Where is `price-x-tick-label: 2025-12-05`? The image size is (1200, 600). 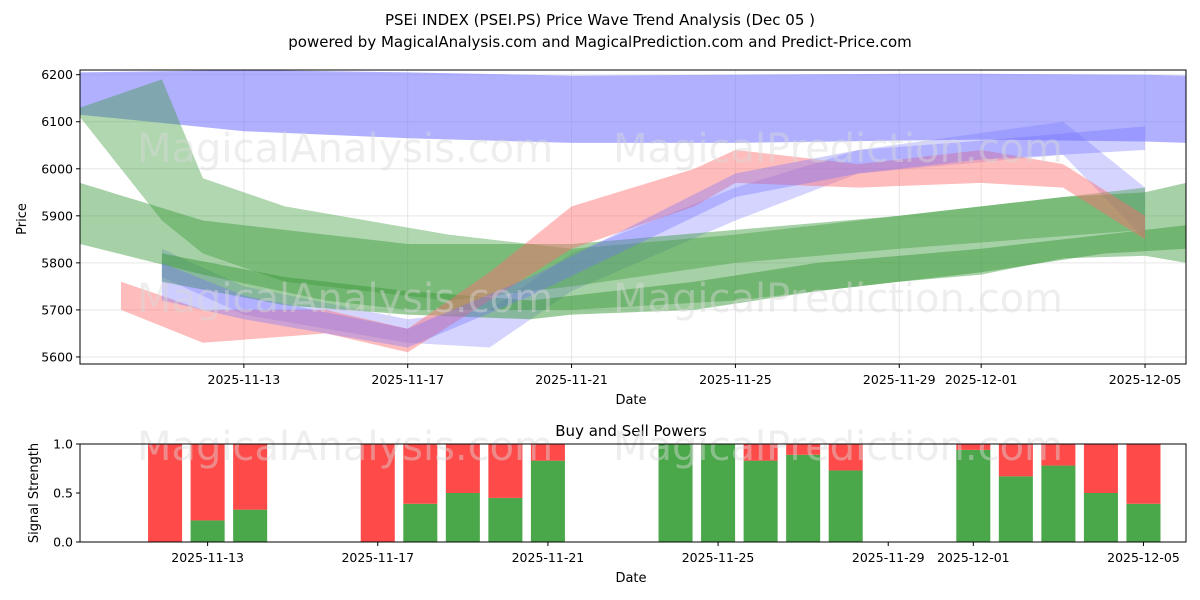
price-x-tick-label: 2025-12-05 is located at coordinates (1145, 379).